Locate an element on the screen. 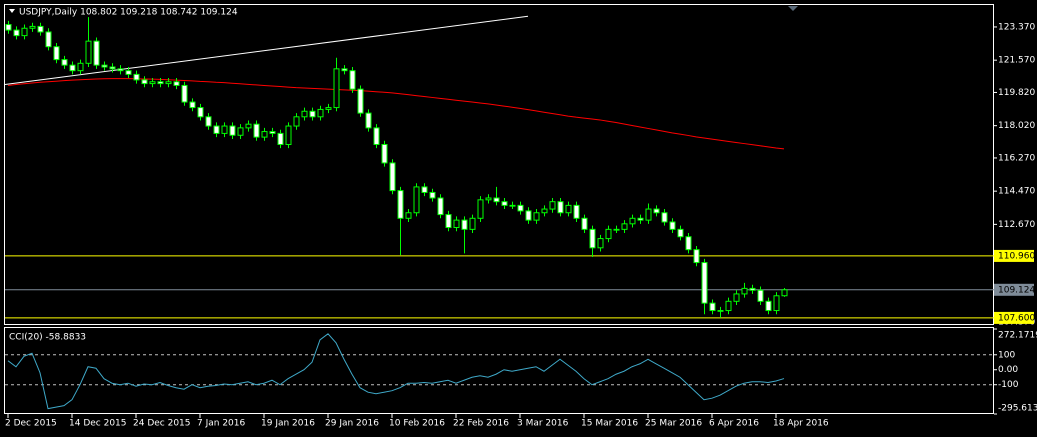 This screenshot has width=1037, height=437. x-tick-label: 7 Jan 2016 is located at coordinates (221, 424).